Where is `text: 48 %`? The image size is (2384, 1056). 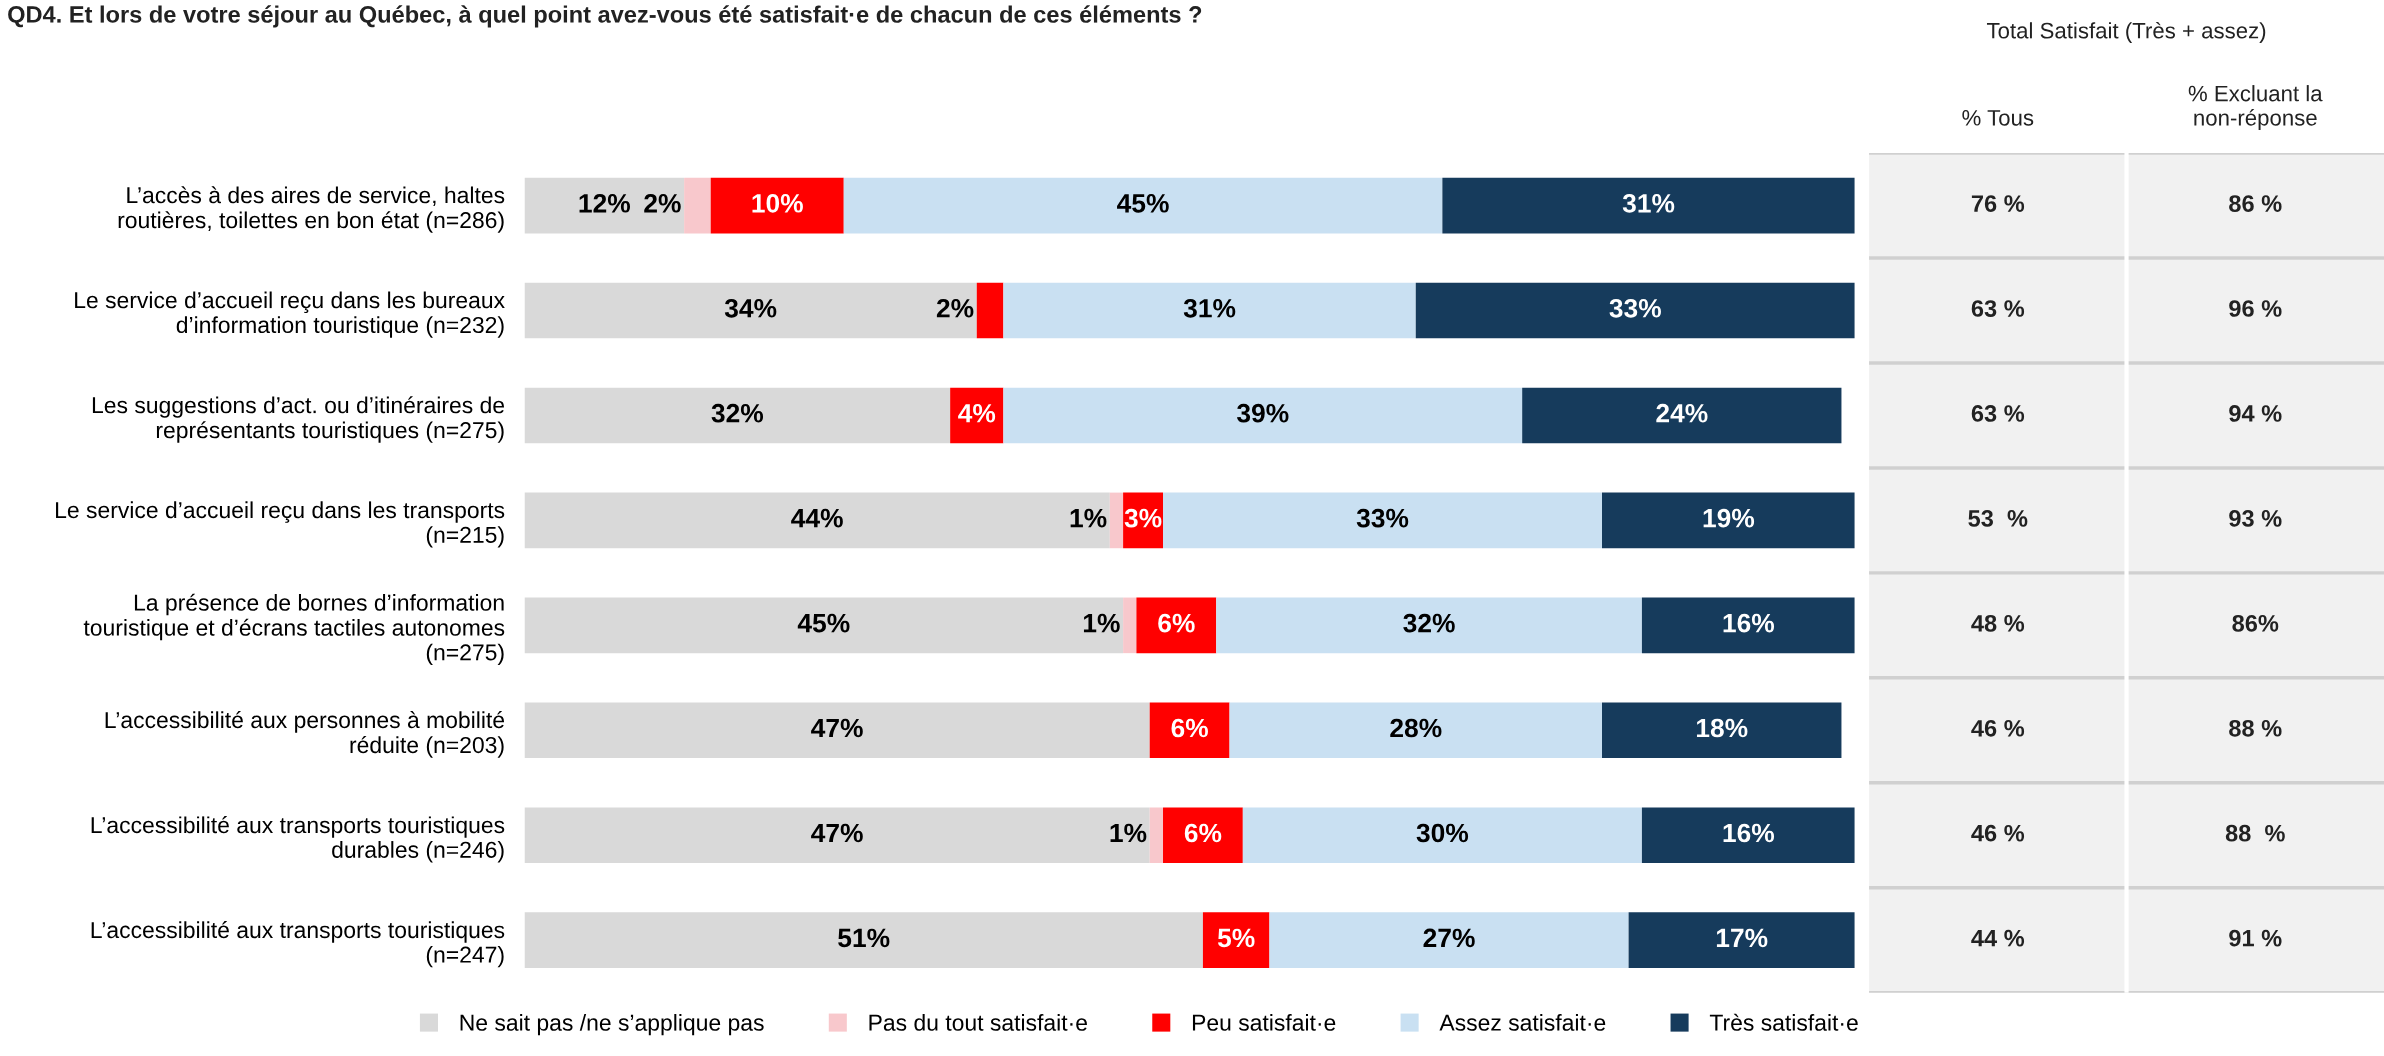 text: 48 % is located at coordinates (1998, 623).